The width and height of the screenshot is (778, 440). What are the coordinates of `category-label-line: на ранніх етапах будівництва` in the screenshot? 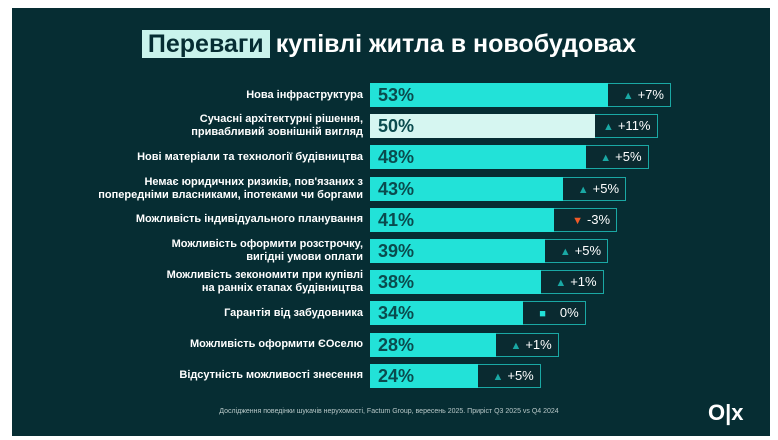 It's located at (282, 288).